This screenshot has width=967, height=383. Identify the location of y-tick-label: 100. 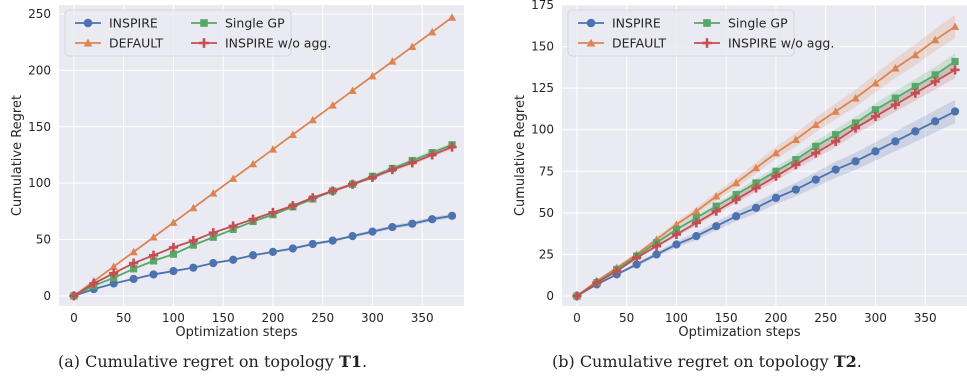
(542, 130).